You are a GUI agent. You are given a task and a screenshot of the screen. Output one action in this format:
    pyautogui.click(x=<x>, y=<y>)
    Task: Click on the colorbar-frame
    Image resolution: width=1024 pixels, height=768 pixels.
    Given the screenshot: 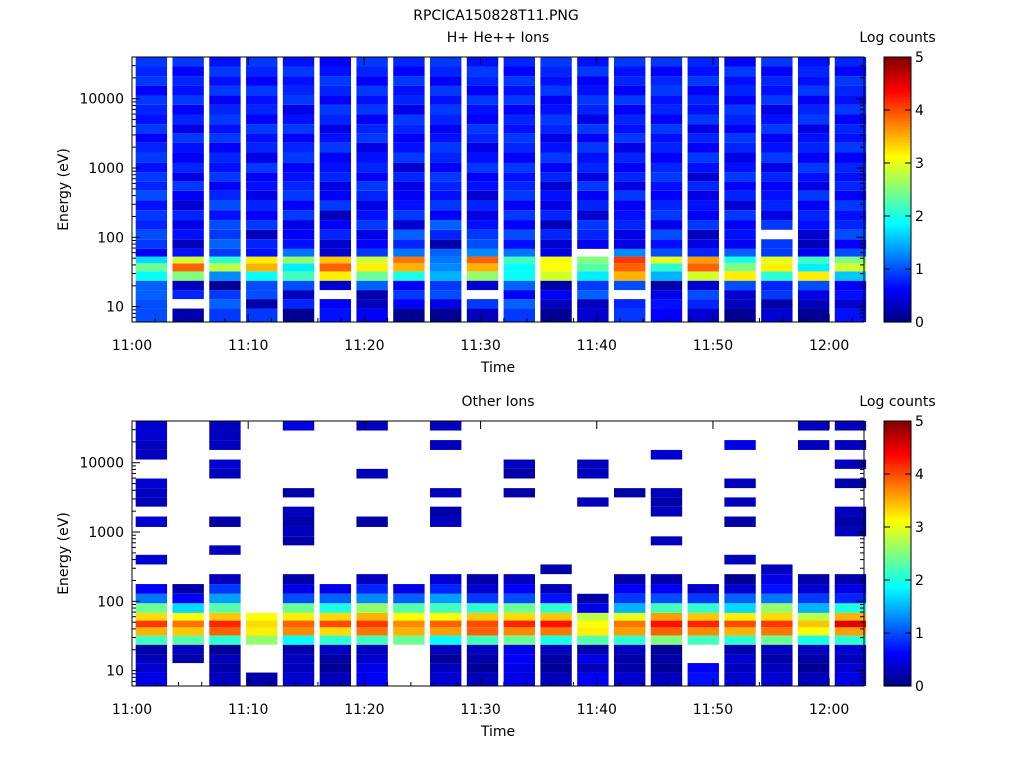 What is the action you would take?
    pyautogui.click(x=897, y=189)
    